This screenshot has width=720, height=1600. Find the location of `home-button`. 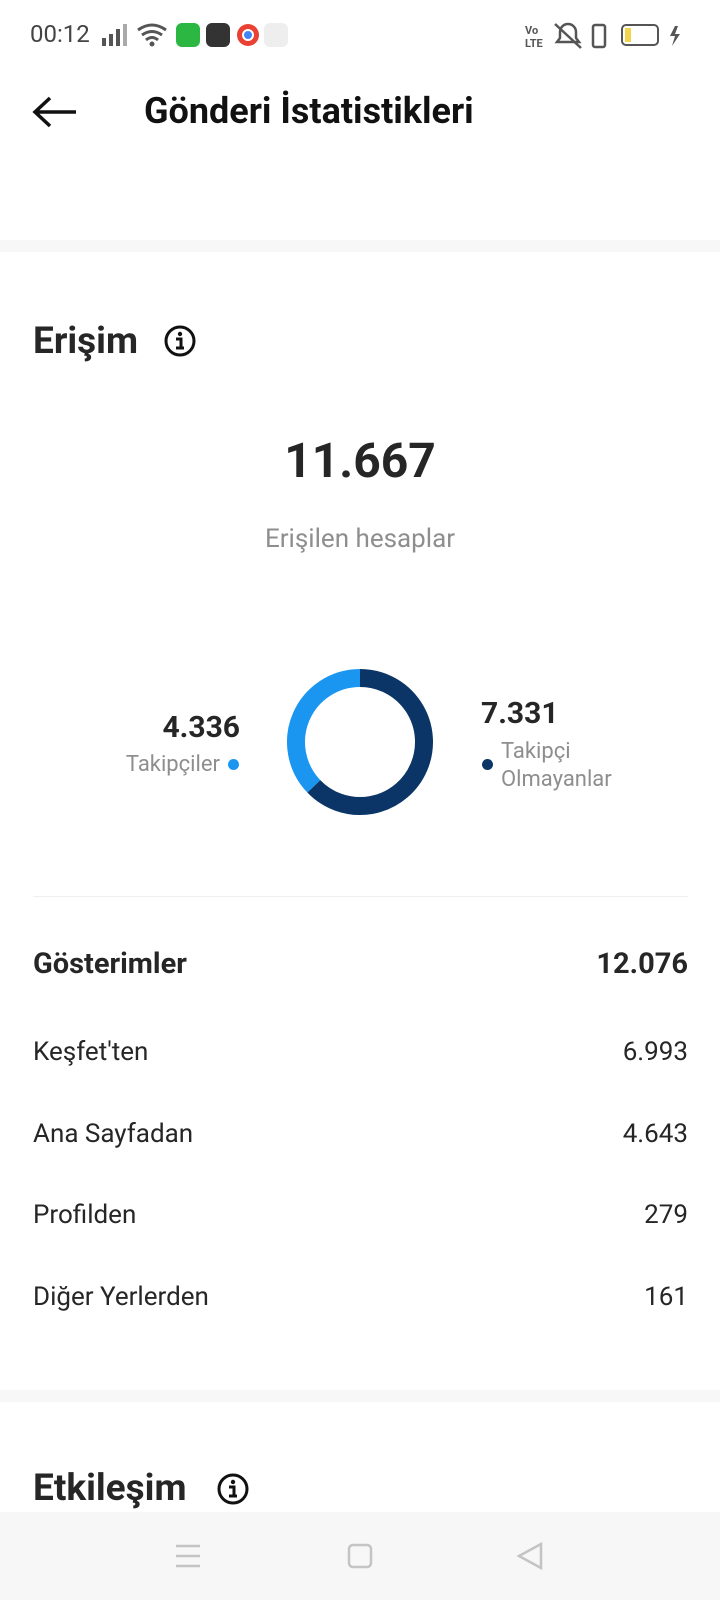

home-button is located at coordinates (360, 1556).